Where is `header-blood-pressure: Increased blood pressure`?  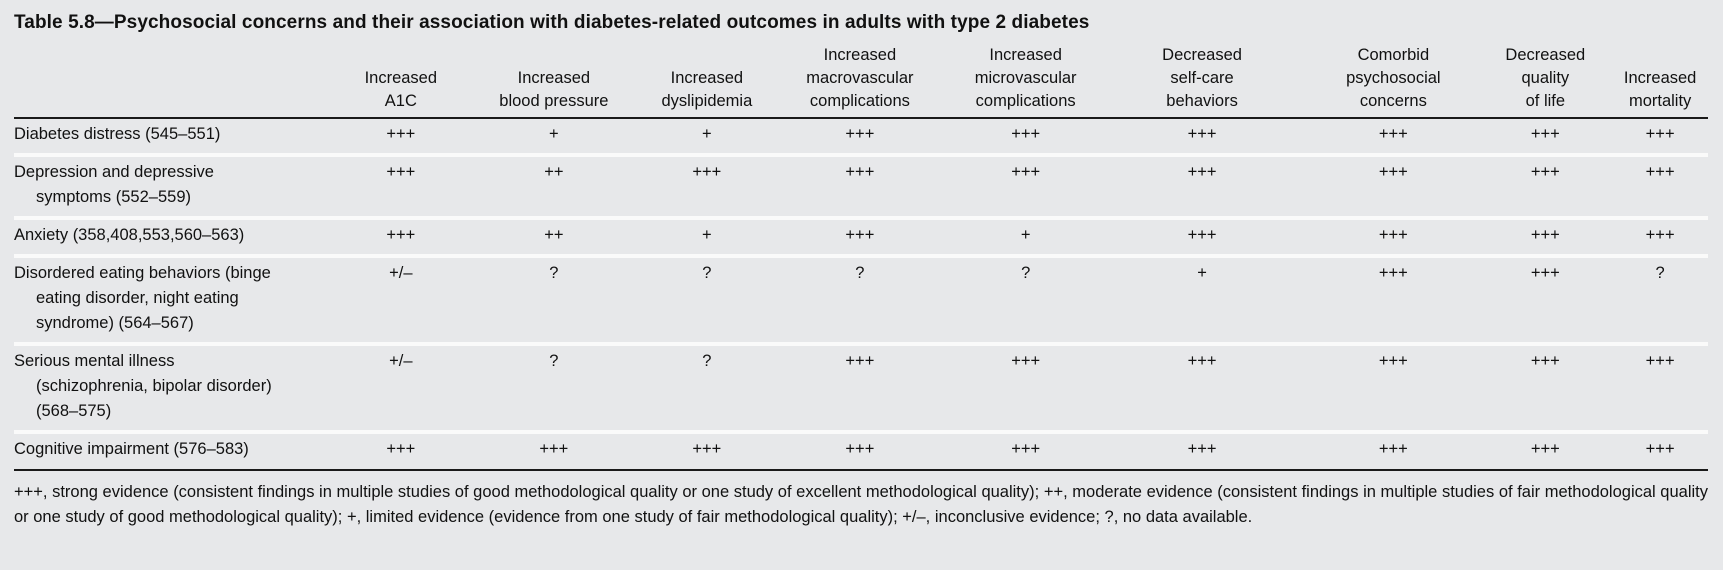
header-blood-pressure: Increased blood pressure is located at coordinates (554, 81).